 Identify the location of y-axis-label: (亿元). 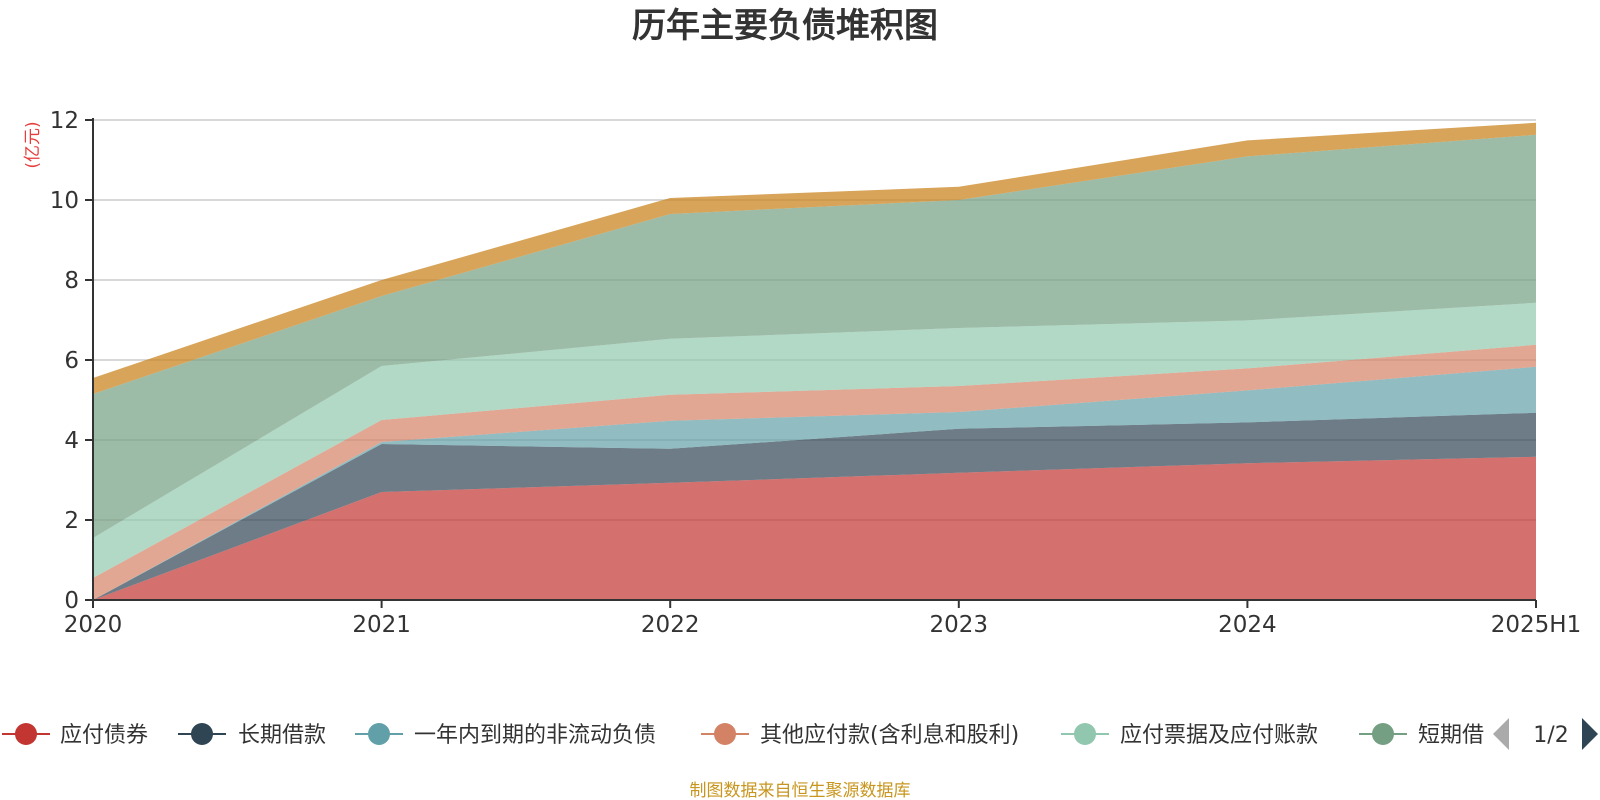
(33, 144).